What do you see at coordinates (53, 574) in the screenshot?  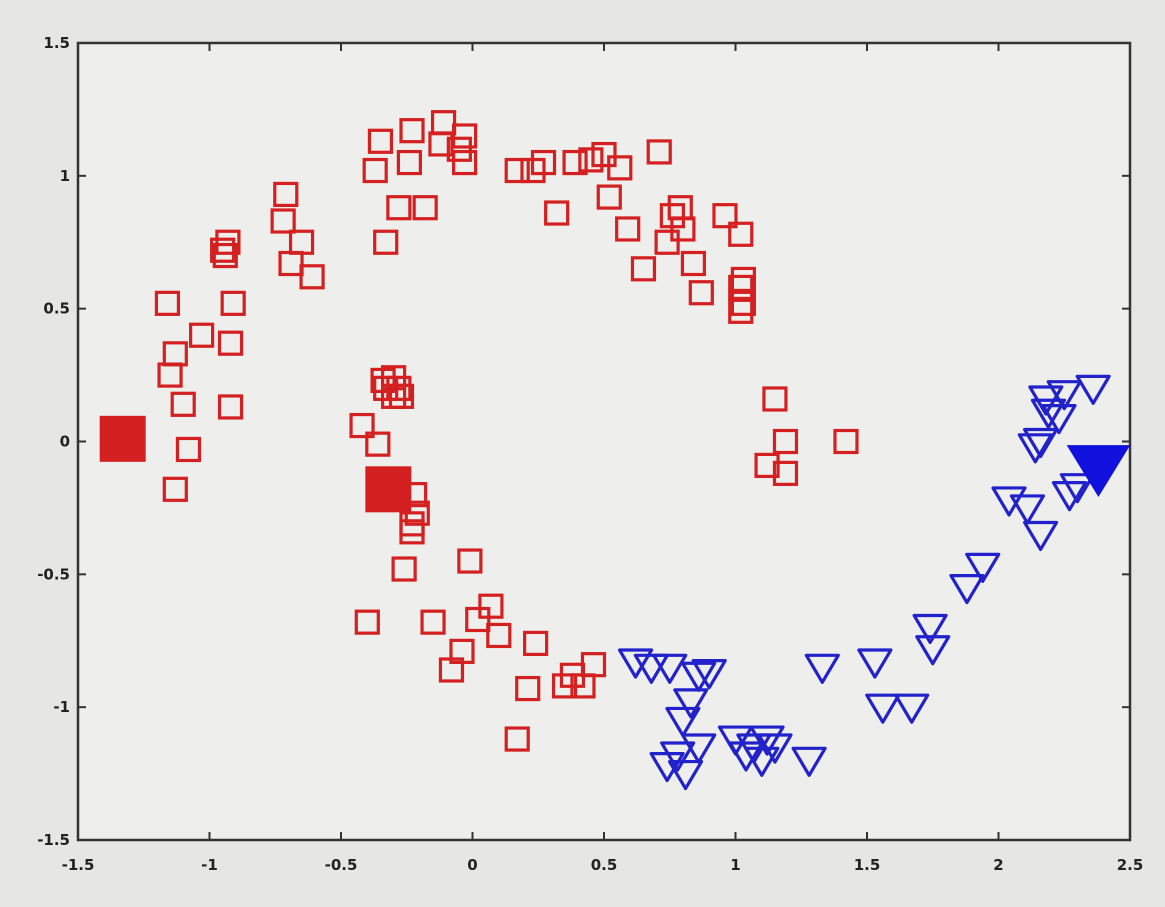 I see `y-tick-label: -0.5` at bounding box center [53, 574].